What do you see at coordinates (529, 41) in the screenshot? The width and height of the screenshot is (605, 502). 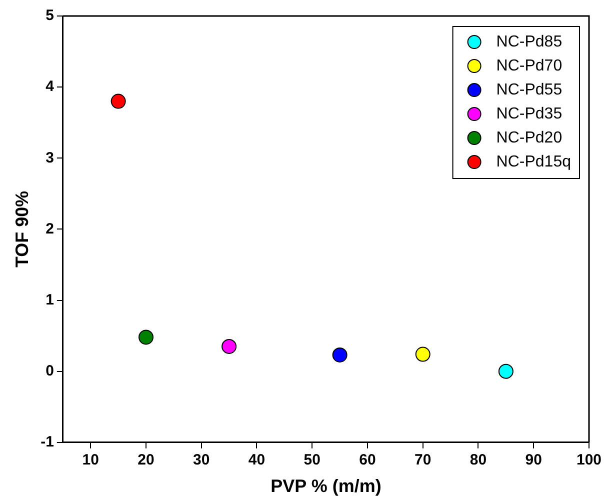 I see `legend-label: NC-Pd85` at bounding box center [529, 41].